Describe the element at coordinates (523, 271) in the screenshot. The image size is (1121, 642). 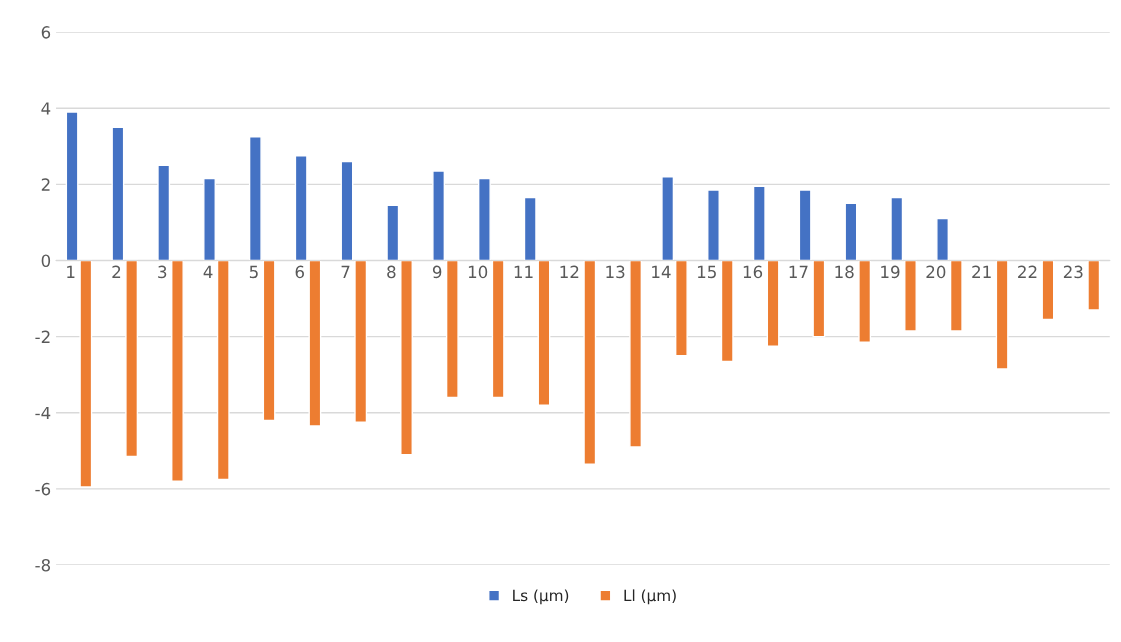
I see `x-tick-label: 11` at that location.